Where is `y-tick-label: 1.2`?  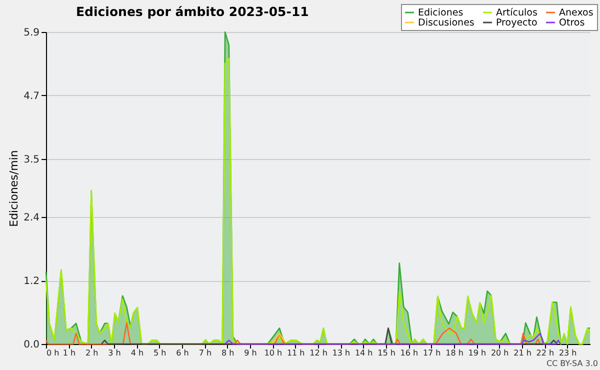
y-tick-label: 1.2 is located at coordinates (32, 282).